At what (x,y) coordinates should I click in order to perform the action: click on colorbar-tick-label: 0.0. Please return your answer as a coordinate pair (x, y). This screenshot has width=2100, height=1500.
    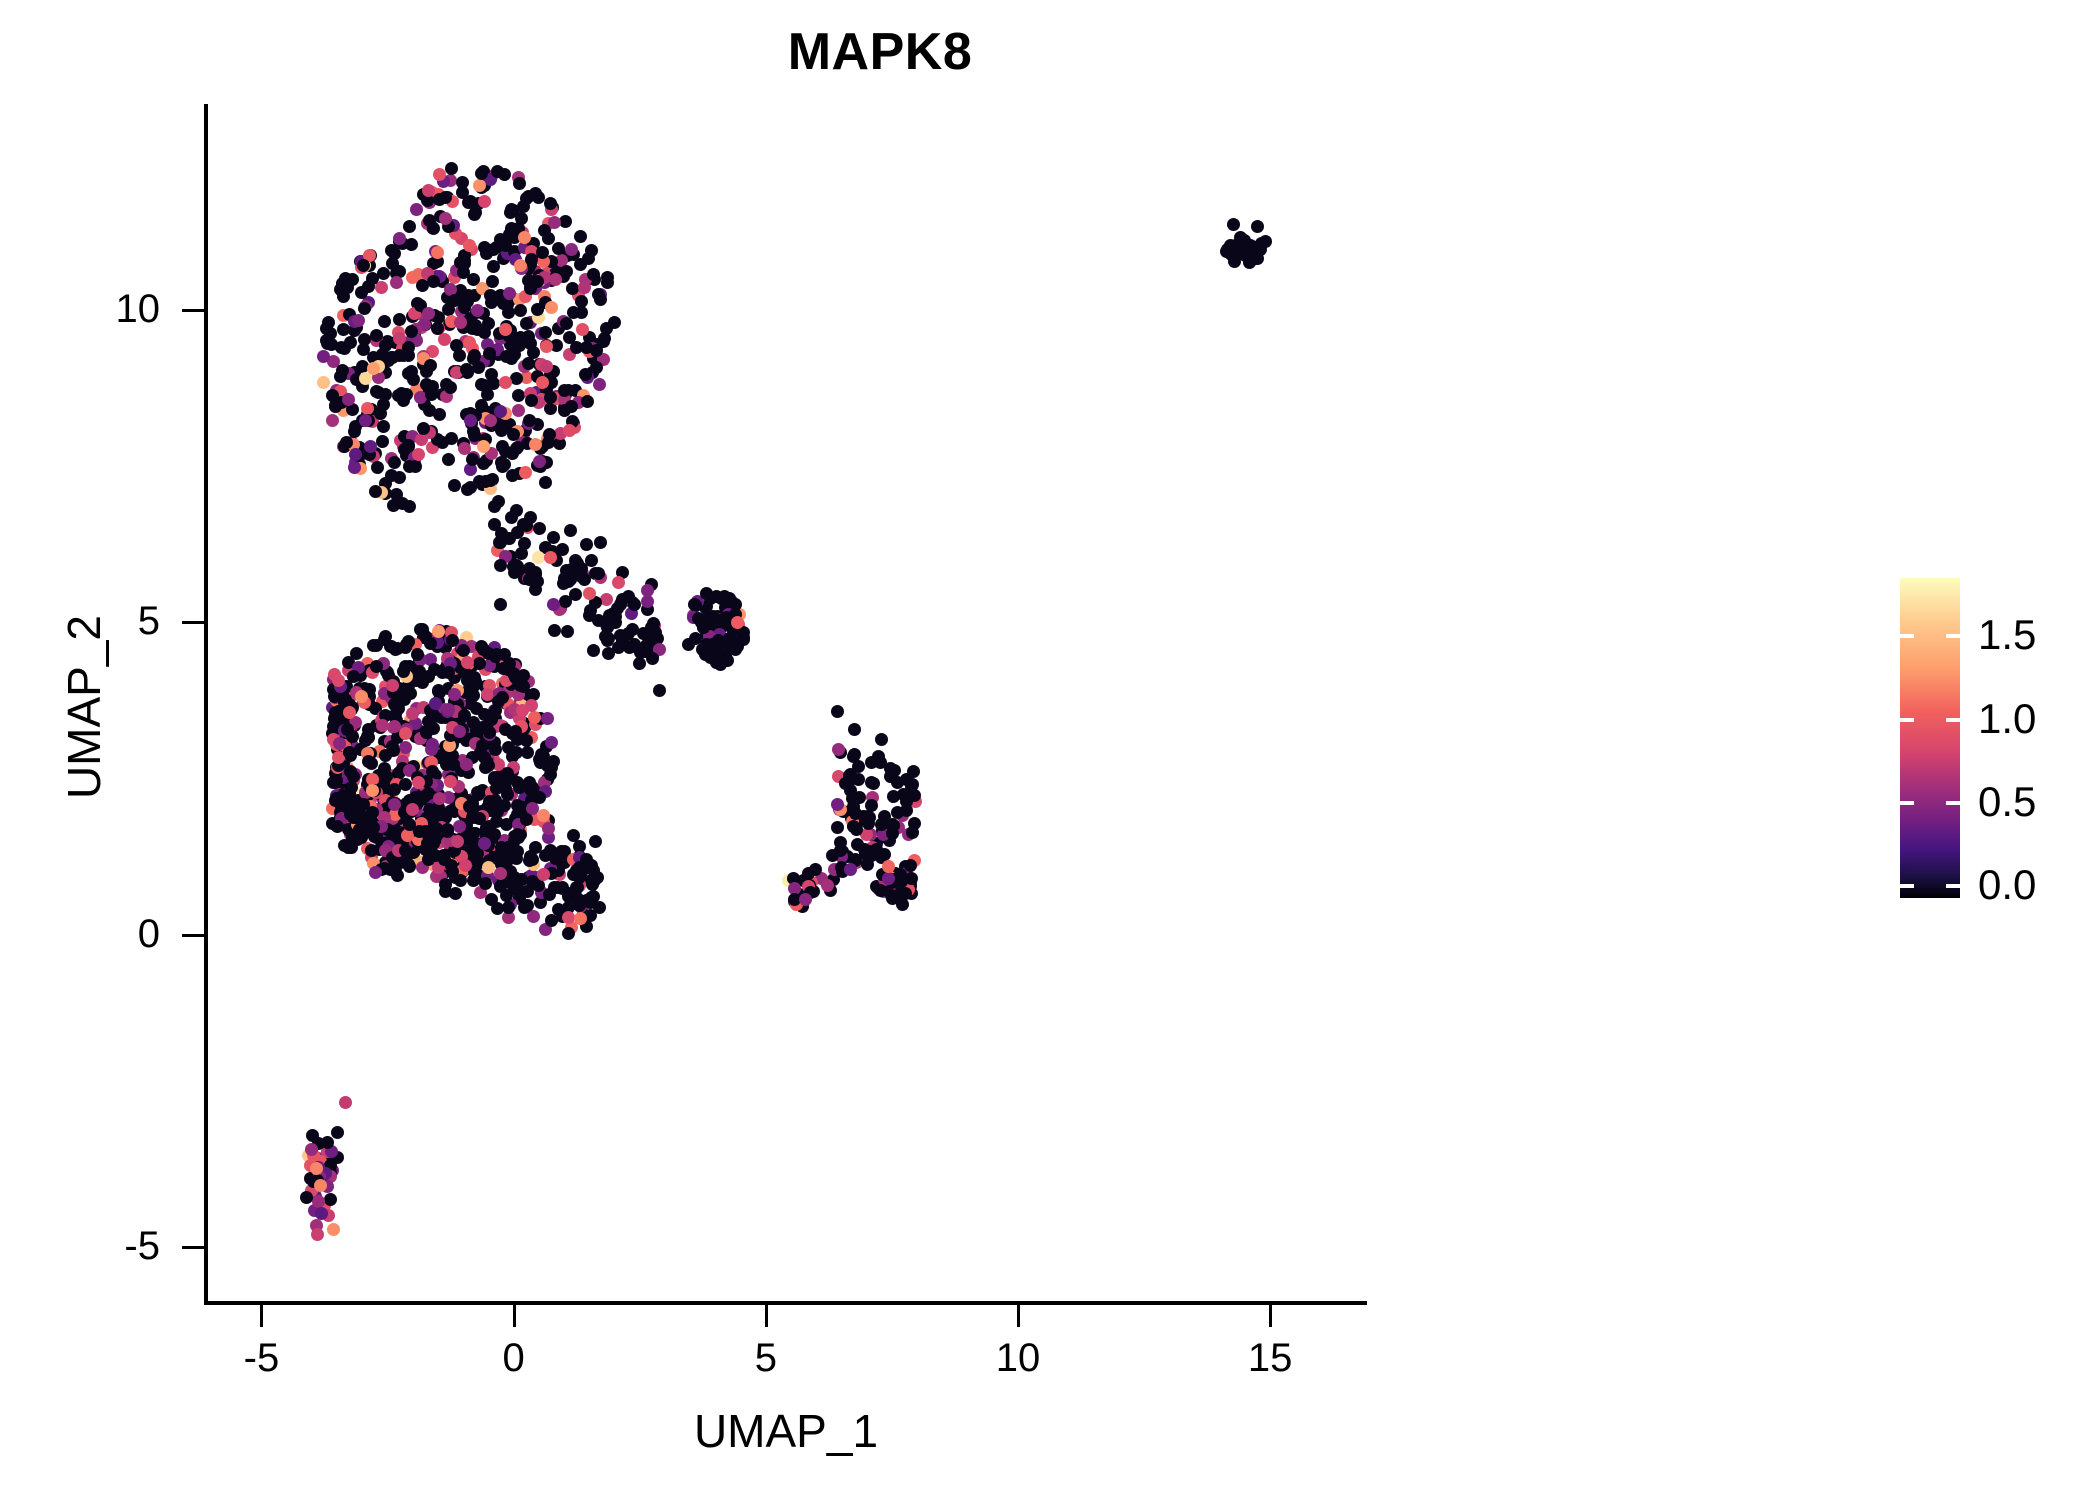
    Looking at the image, I should click on (2007, 885).